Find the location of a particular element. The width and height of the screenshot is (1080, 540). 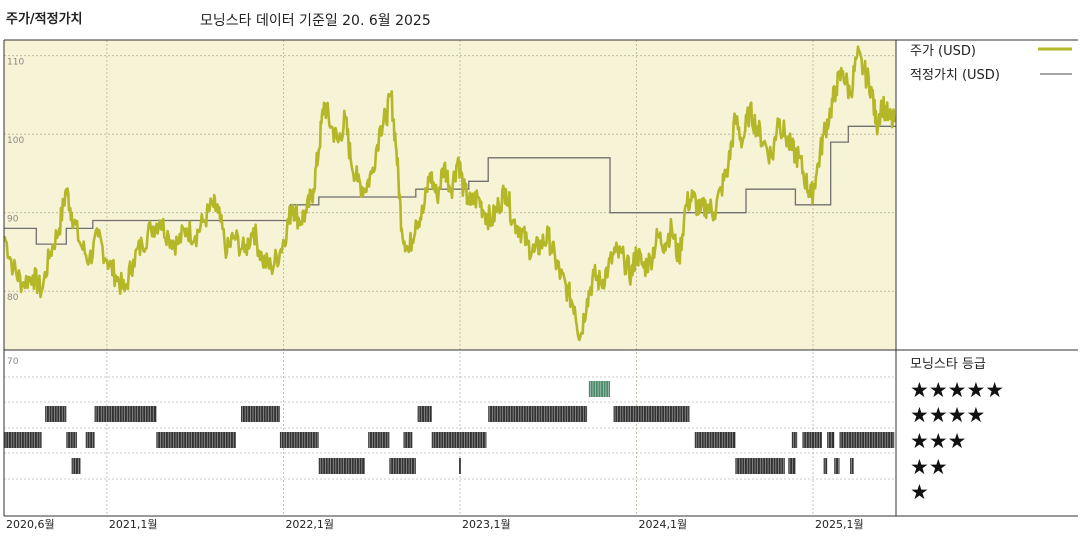

rating-level-2-stars: ★★ is located at coordinates (929, 467).